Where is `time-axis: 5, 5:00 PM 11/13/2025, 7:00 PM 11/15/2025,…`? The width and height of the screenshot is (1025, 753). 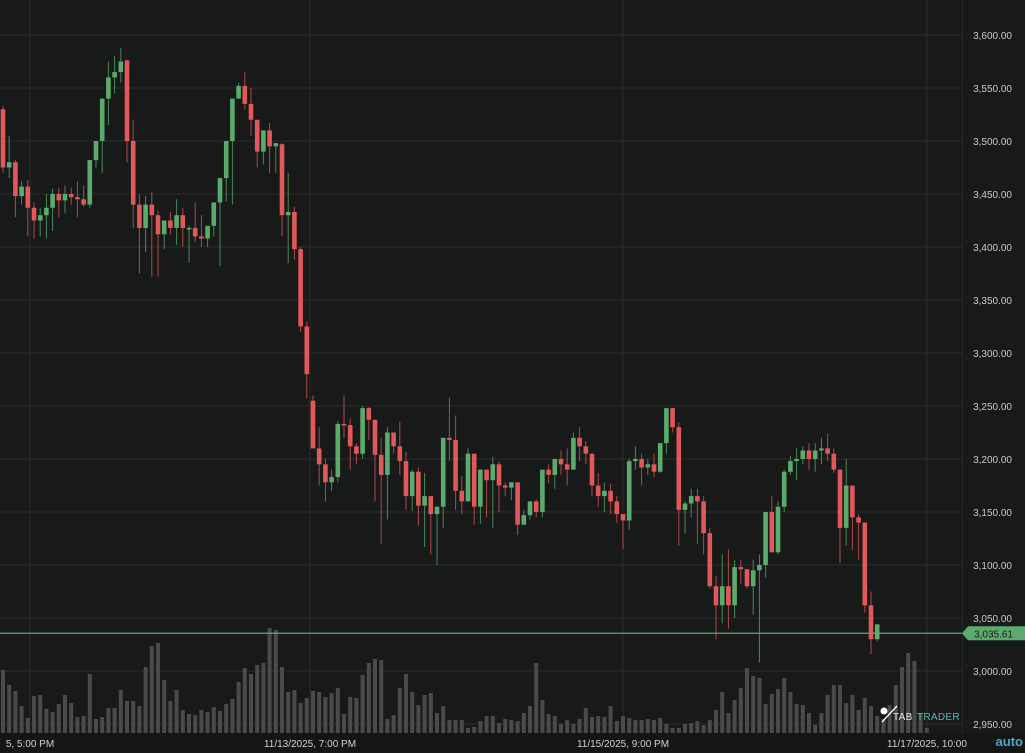 time-axis: 5, 5:00 PM 11/13/2025, 7:00 PM 11/15/2025,… is located at coordinates (487, 744).